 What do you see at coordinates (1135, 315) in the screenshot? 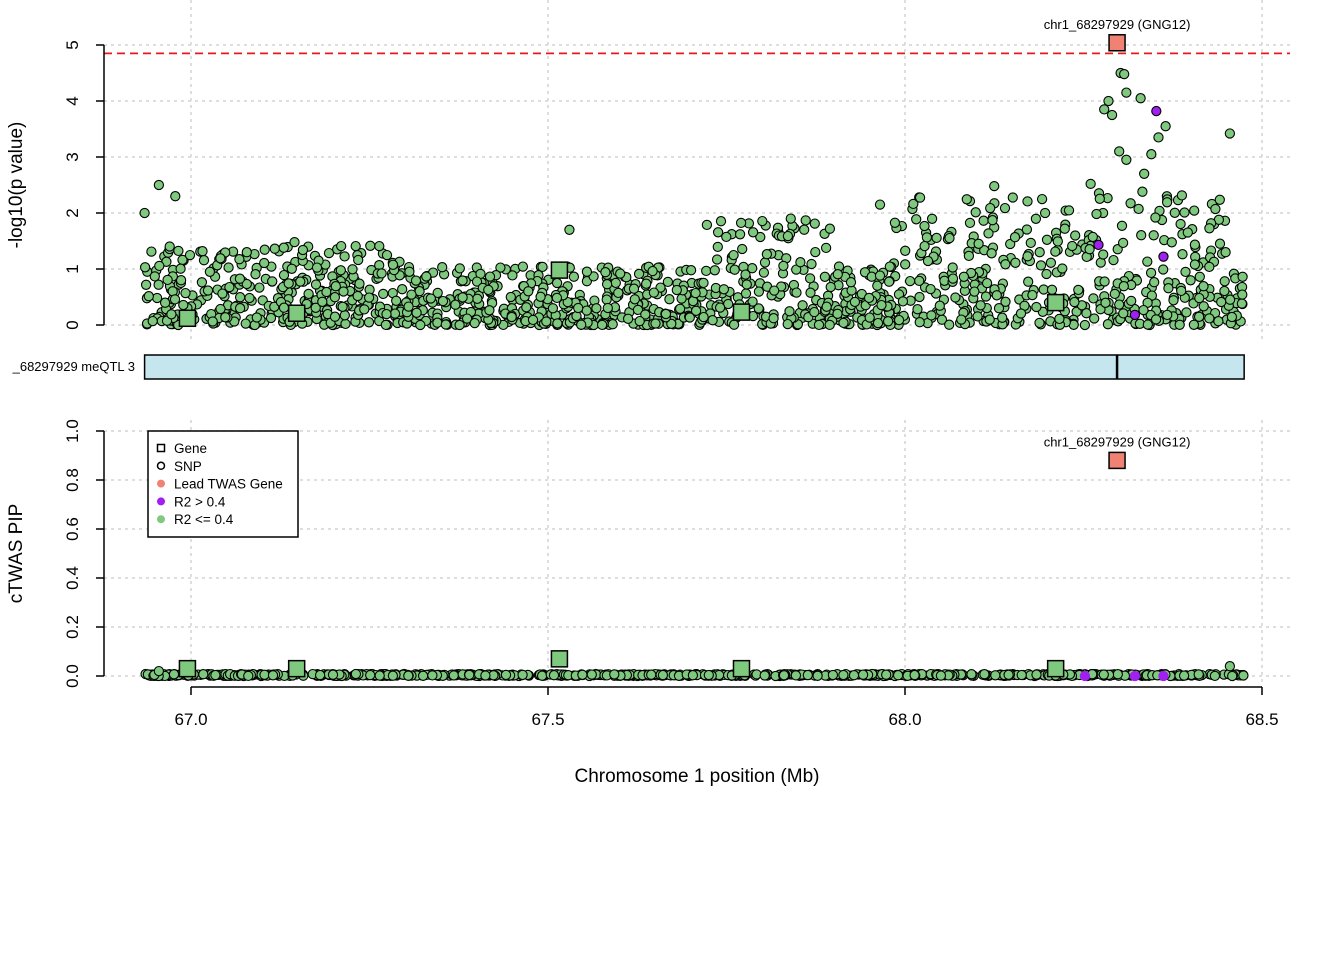
I see `snp-point-r2-high` at bounding box center [1135, 315].